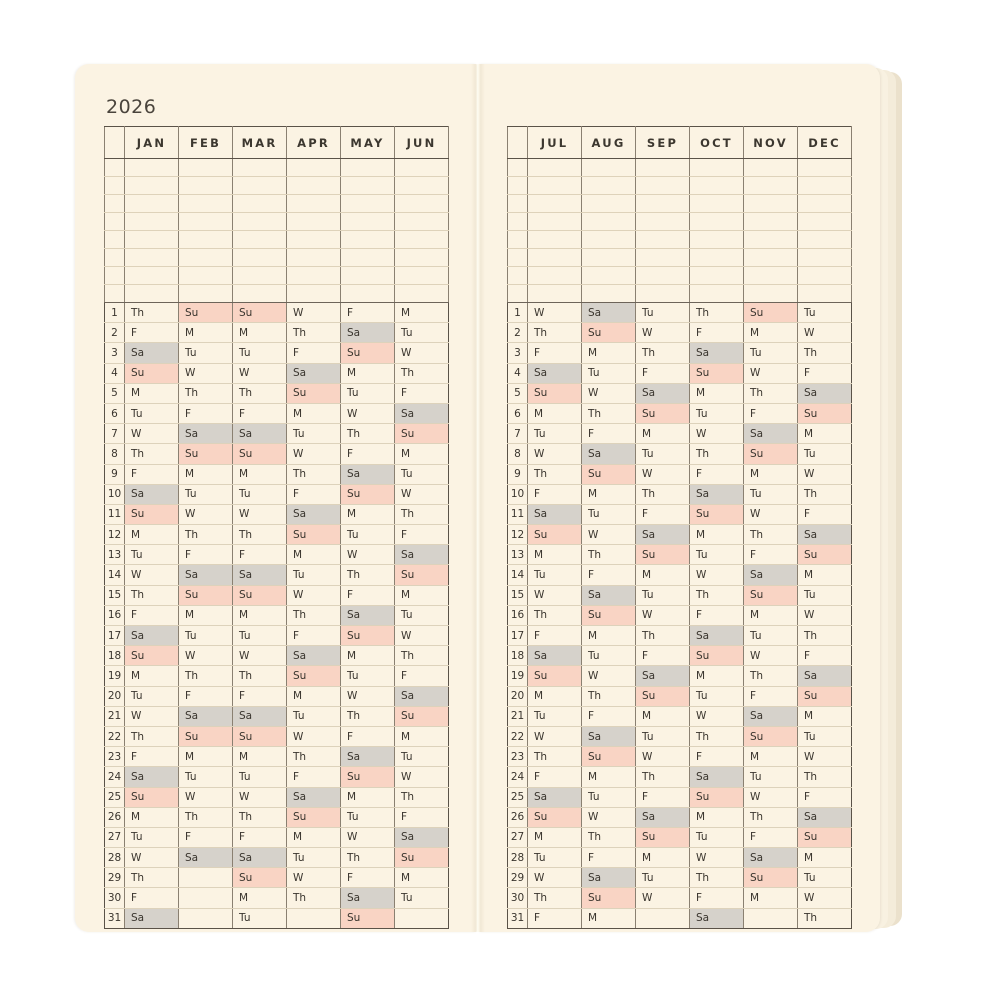 This screenshot has height=1000, width=1000. I want to click on day-cell-feb-7: Sa, so click(205, 434).